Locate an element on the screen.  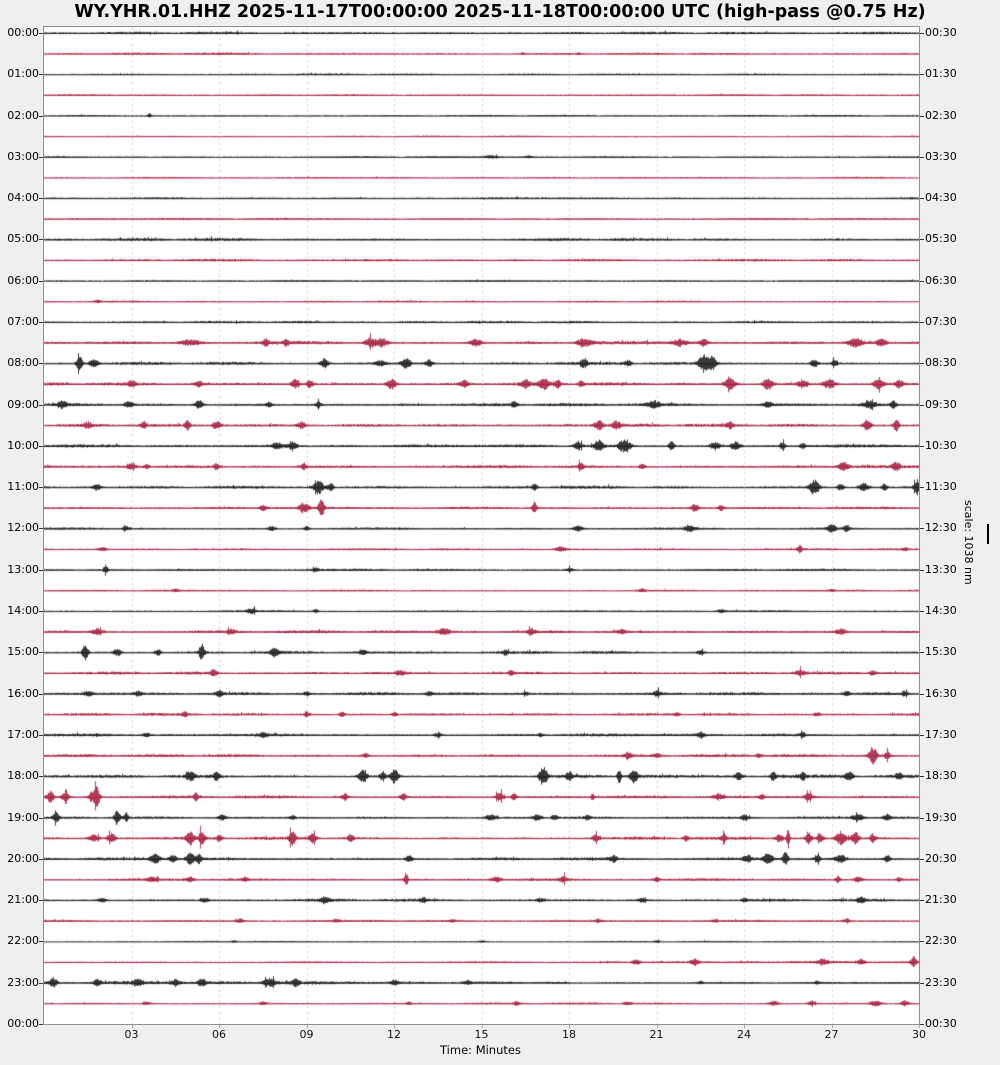
x-axis-title: Time: Minutes is located at coordinates (480, 1050).